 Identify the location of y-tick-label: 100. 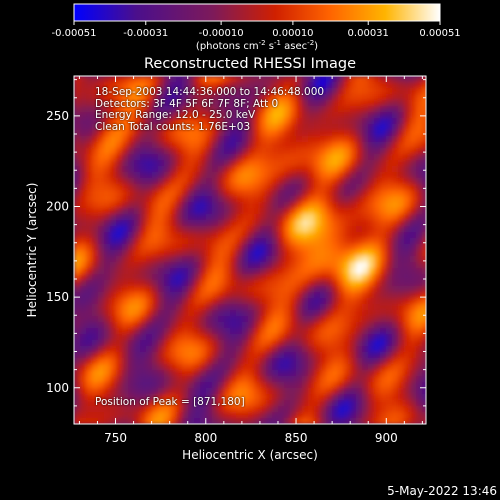
(57, 388).